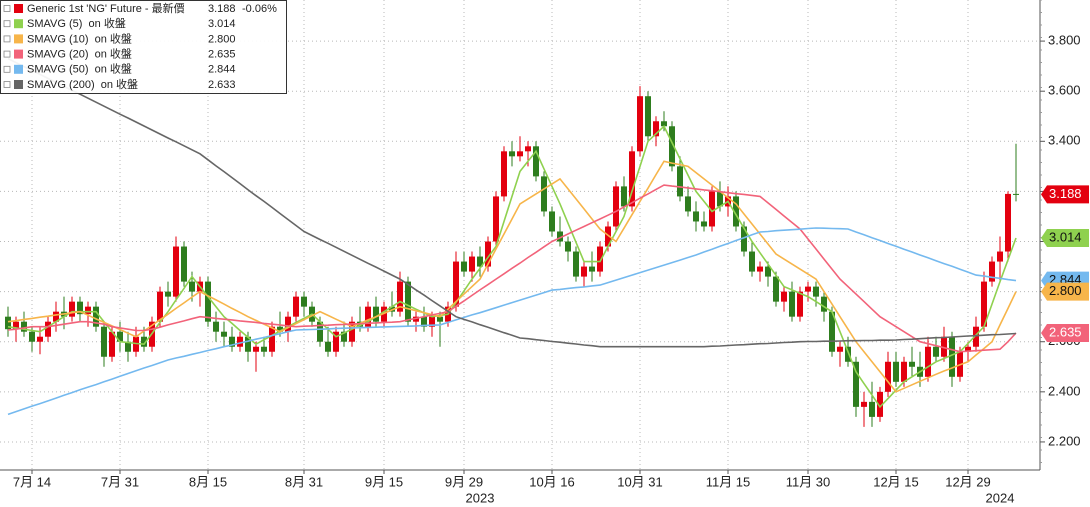 This screenshot has width=1090, height=507. I want to click on legend-label: SMAVG (50) on 收盤, so click(79, 69).